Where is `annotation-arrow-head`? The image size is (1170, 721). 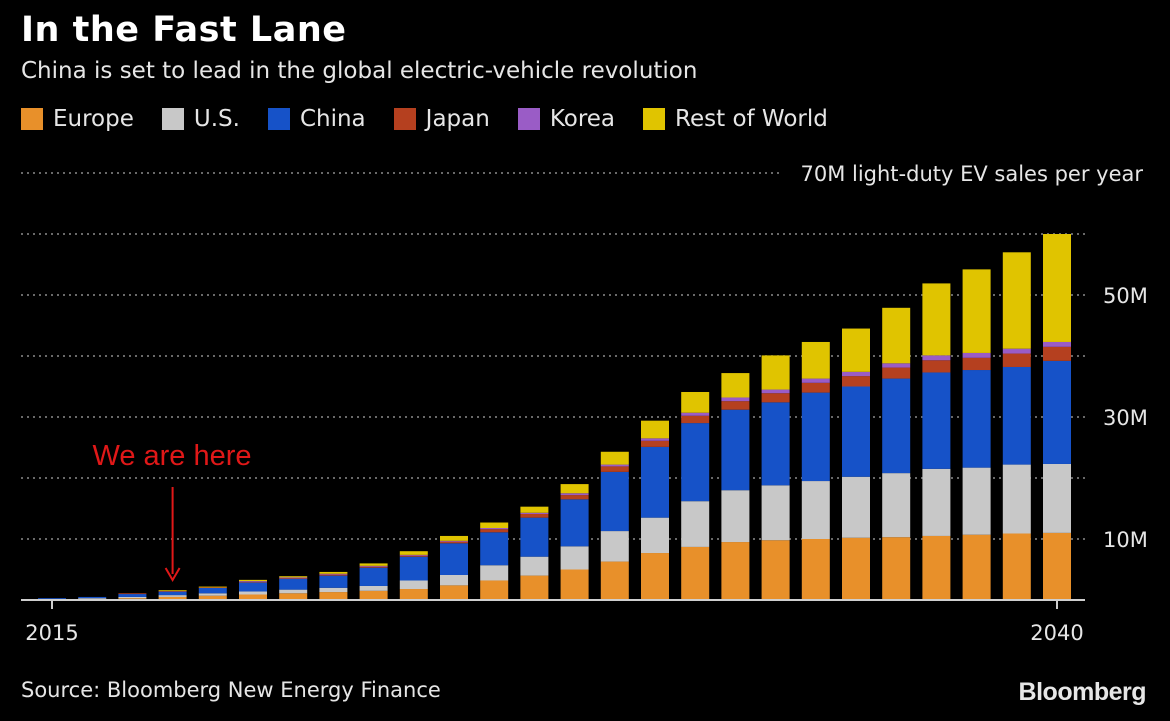
annotation-arrow-head is located at coordinates (172, 574).